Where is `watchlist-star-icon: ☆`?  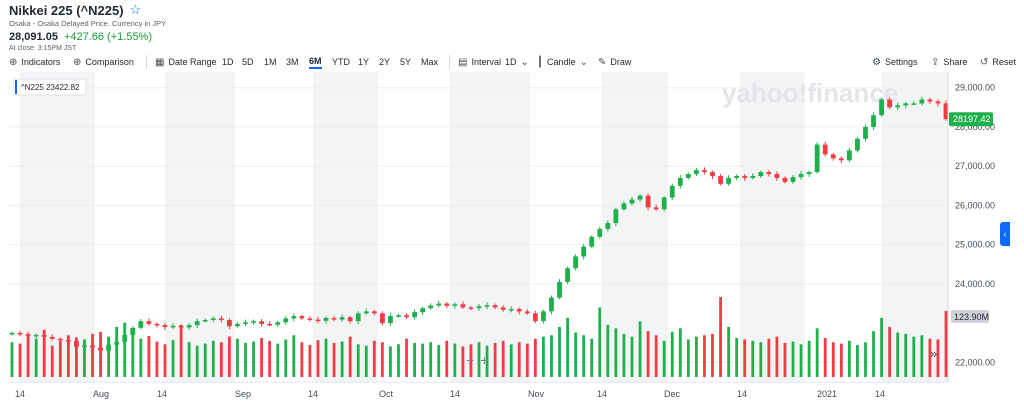 watchlist-star-icon: ☆ is located at coordinates (135, 9).